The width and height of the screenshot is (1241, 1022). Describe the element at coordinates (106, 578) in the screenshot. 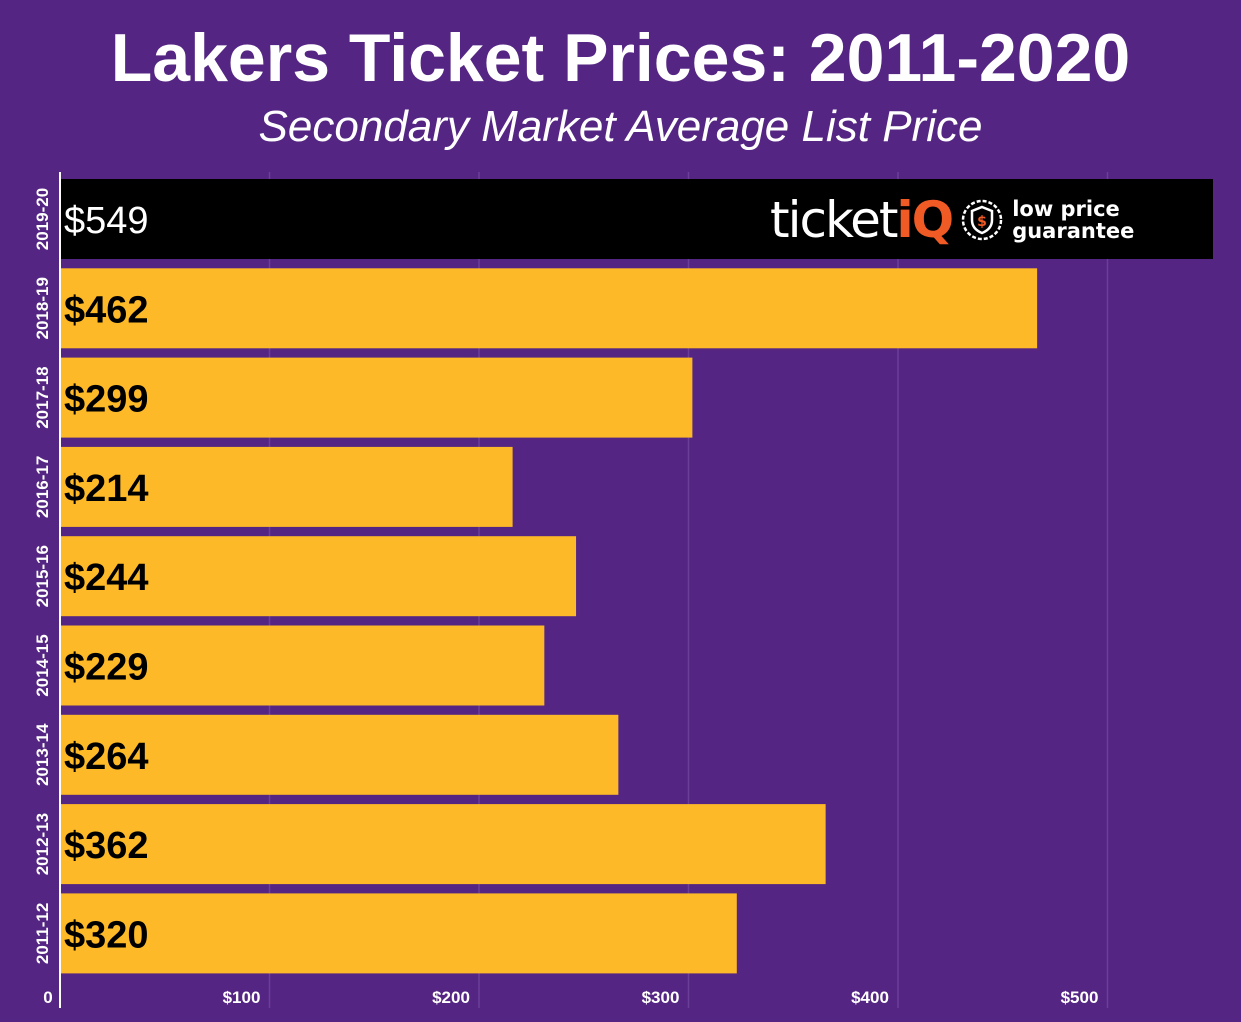

I see `bar-value-label-2015-16: $244` at that location.